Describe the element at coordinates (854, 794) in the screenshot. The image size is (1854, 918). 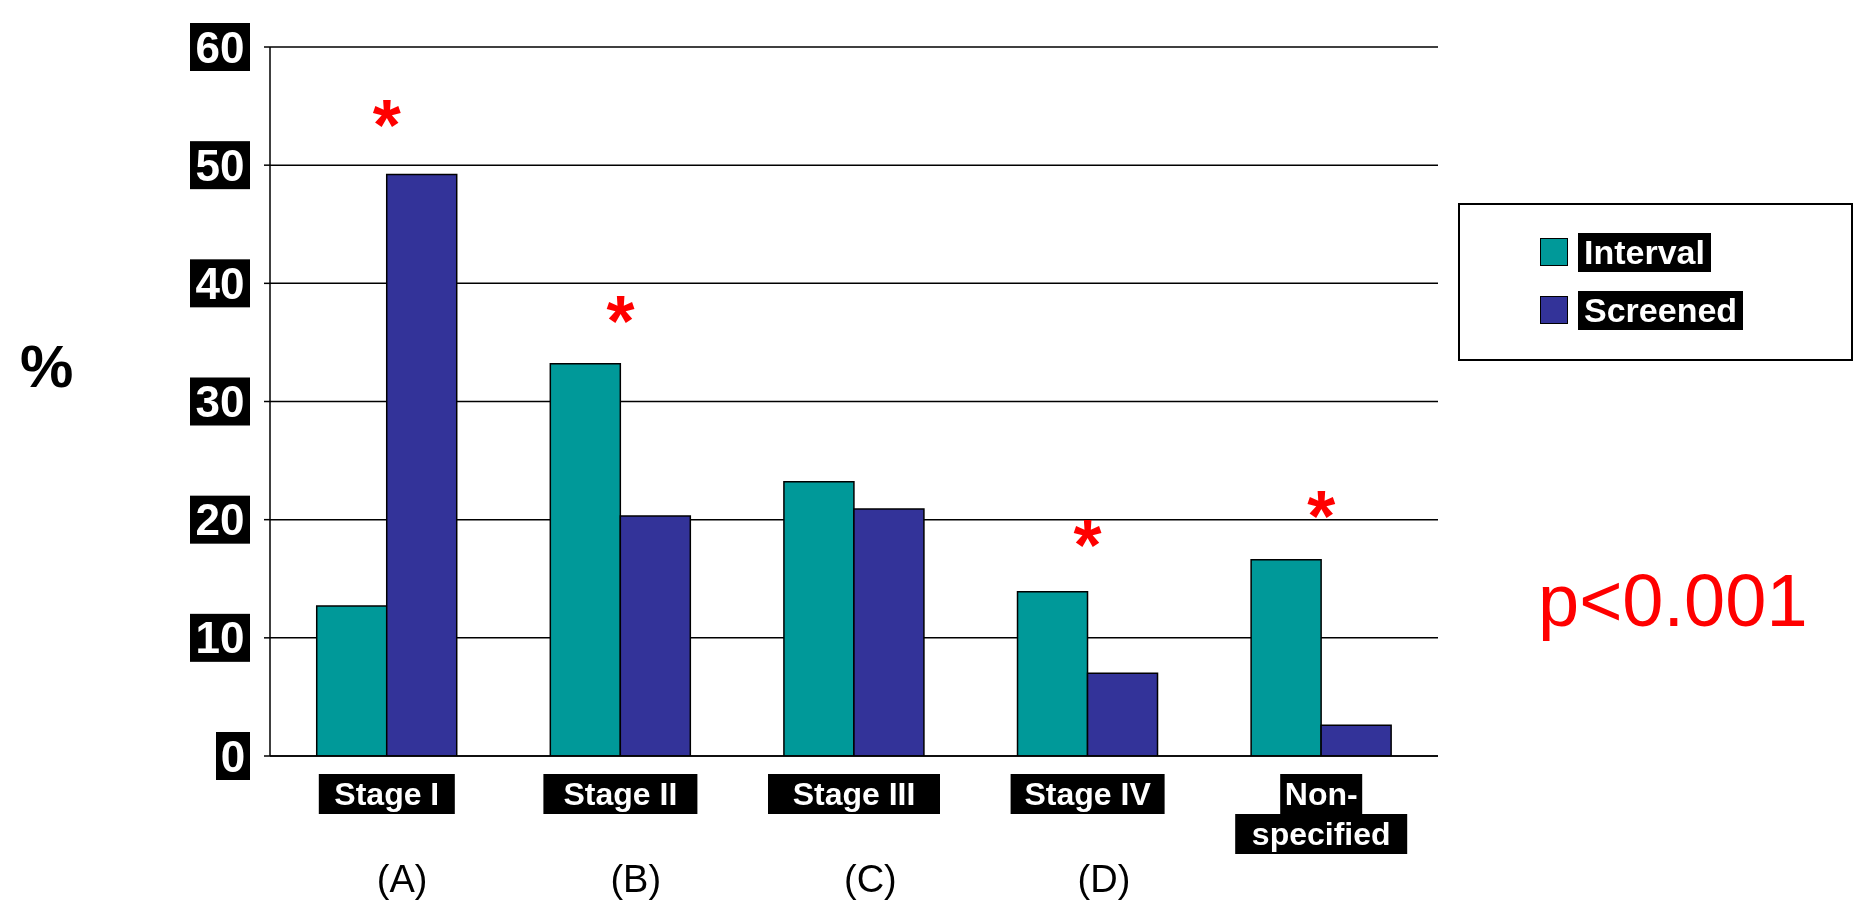
I see `x-tick-label: Stage III` at that location.